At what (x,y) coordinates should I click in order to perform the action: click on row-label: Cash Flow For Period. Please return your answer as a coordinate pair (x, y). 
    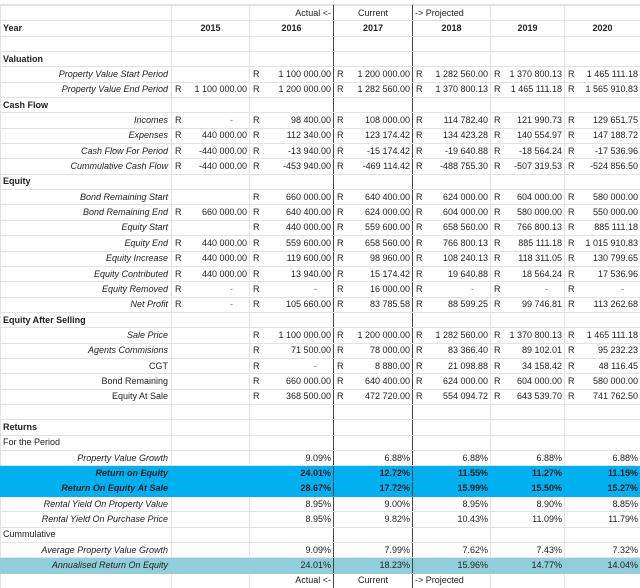
    Looking at the image, I should click on (86, 151).